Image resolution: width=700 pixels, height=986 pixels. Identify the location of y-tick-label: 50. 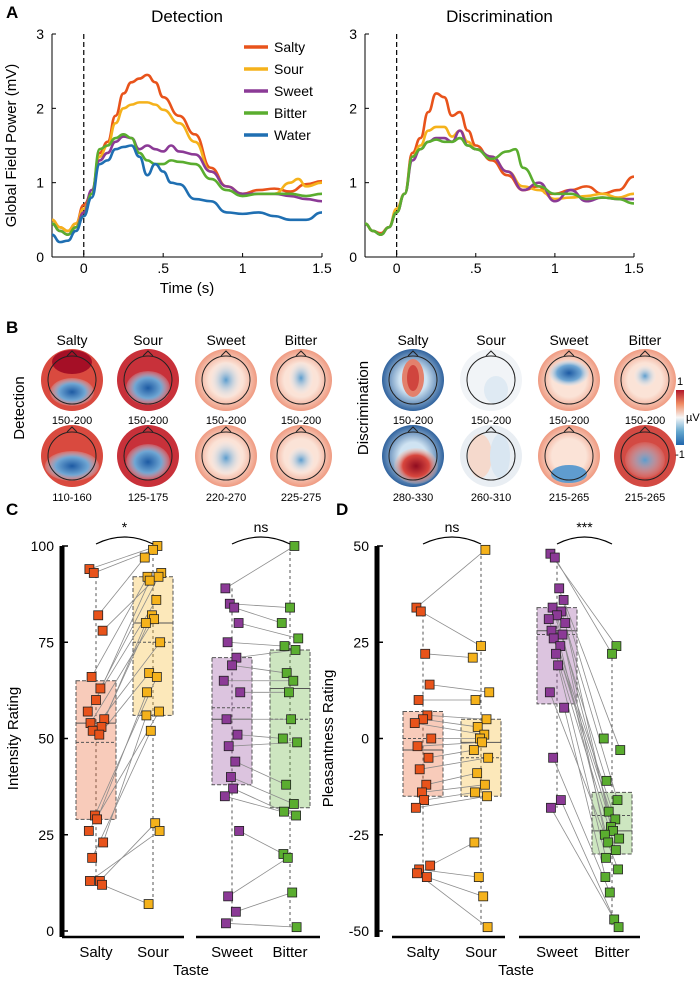
(46, 739).